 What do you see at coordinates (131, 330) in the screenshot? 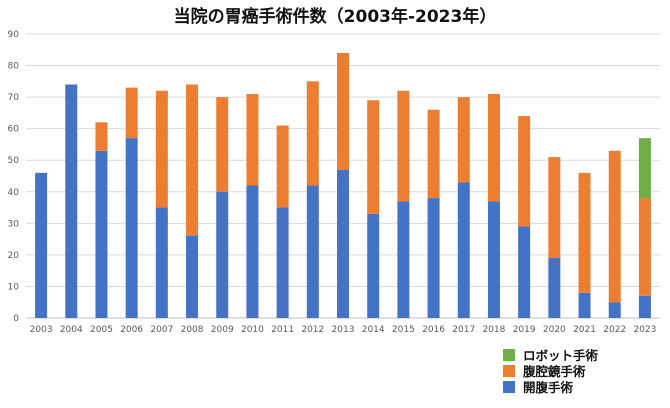
I see `x-tick-label: 2006` at bounding box center [131, 330].